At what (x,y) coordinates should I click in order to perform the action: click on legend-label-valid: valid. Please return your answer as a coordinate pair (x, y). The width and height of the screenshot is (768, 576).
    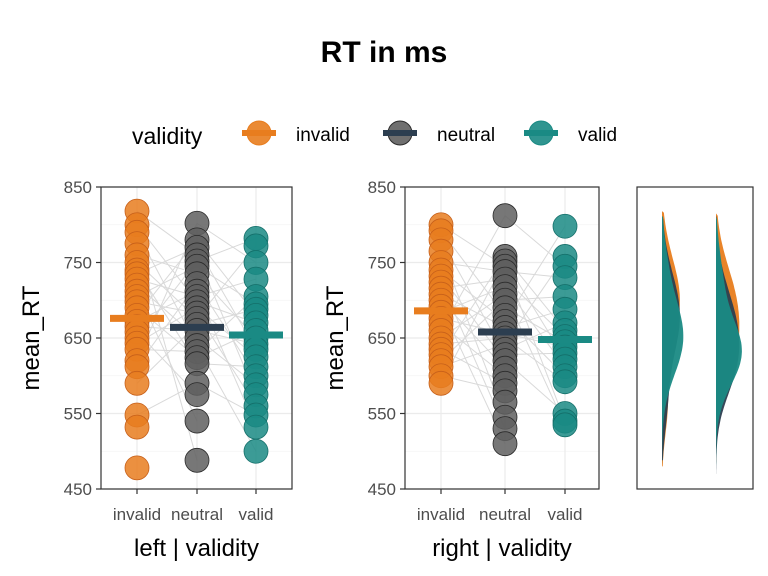
    Looking at the image, I should click on (597, 135).